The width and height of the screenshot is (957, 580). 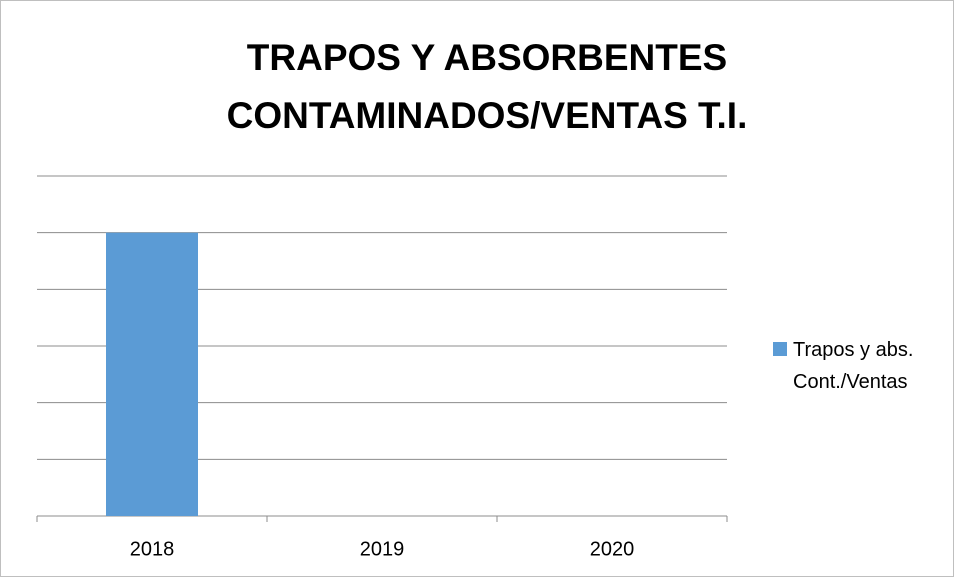 I want to click on chart-title: CONTAMINADOS/VENTAS T.I., so click(x=487, y=115).